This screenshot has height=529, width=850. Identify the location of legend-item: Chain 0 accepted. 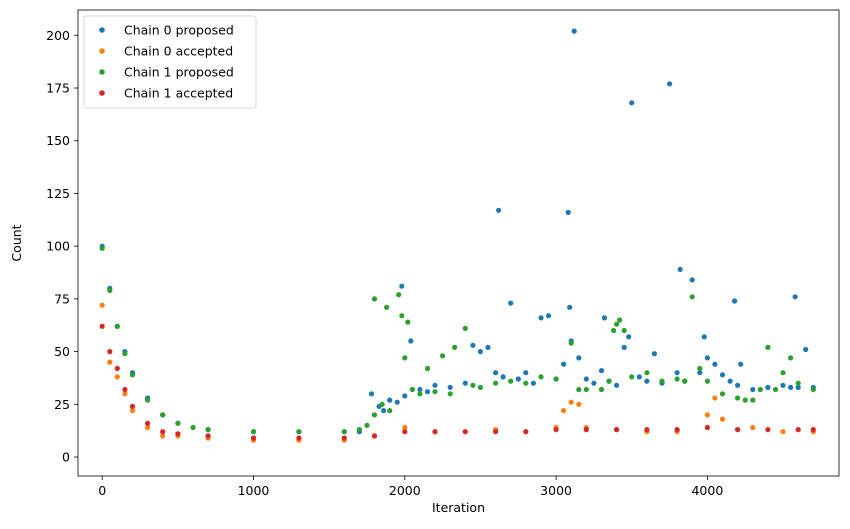
(166, 51).